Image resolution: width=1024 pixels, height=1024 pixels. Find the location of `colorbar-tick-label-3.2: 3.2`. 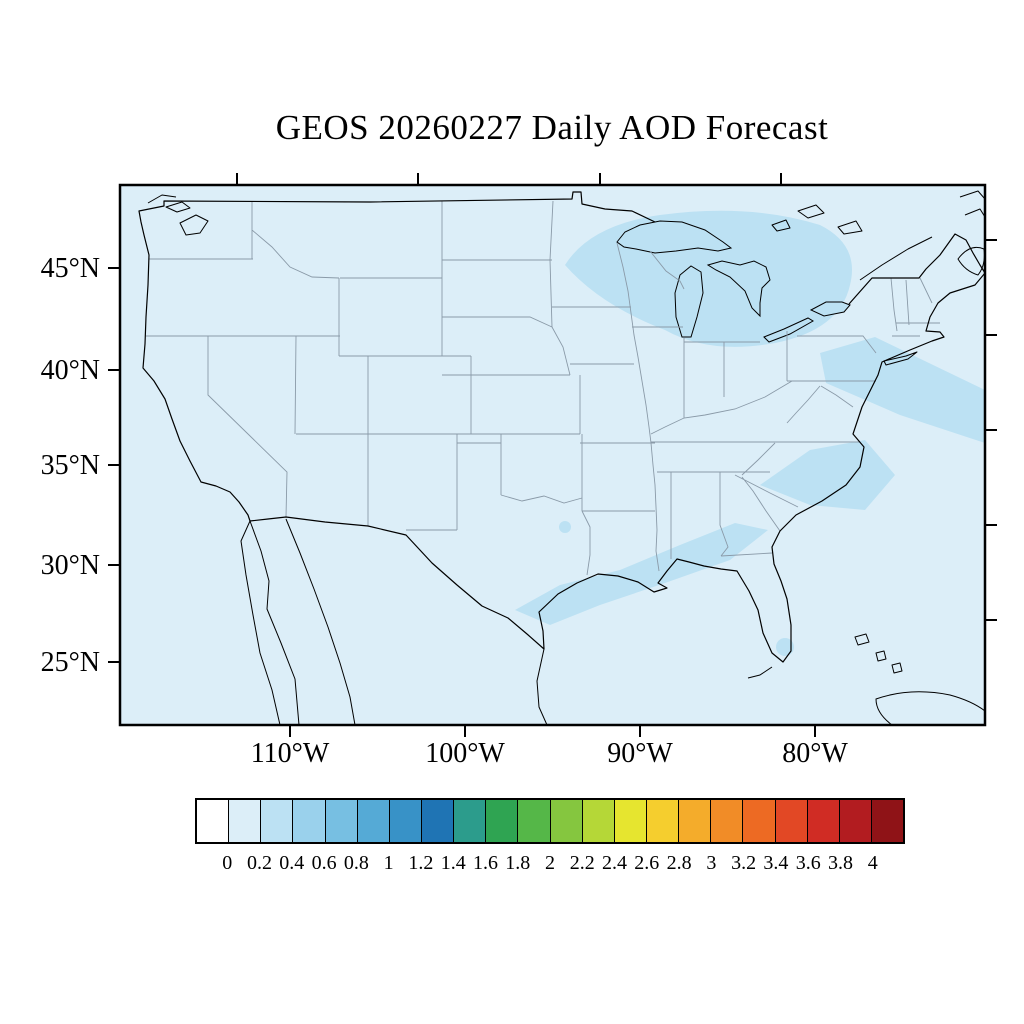

colorbar-tick-label-3.2: 3.2 is located at coordinates (744, 863).